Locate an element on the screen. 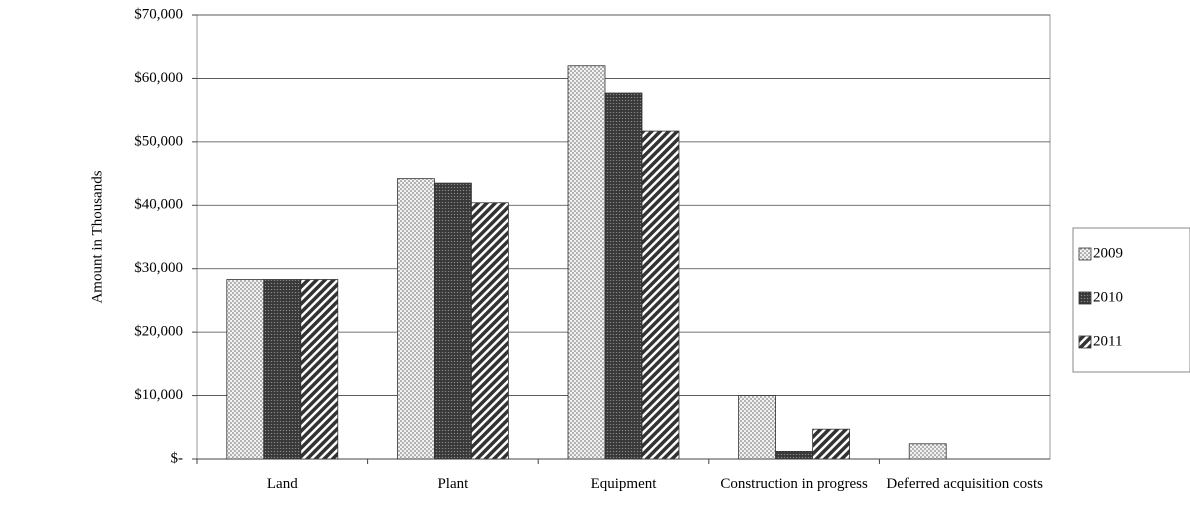 This screenshot has height=527, width=1190. x-tick-label: Equipment is located at coordinates (623, 484).